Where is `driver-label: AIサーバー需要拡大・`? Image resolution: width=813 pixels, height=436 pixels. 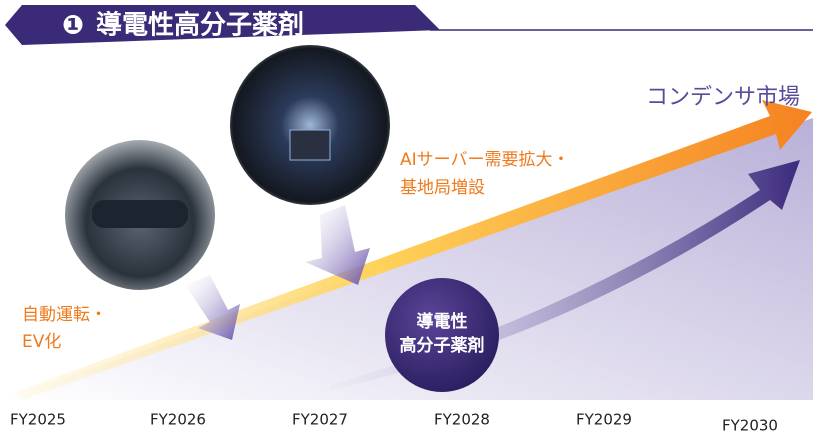 driver-label: AIサーバー需要拡大・ is located at coordinates (484, 160).